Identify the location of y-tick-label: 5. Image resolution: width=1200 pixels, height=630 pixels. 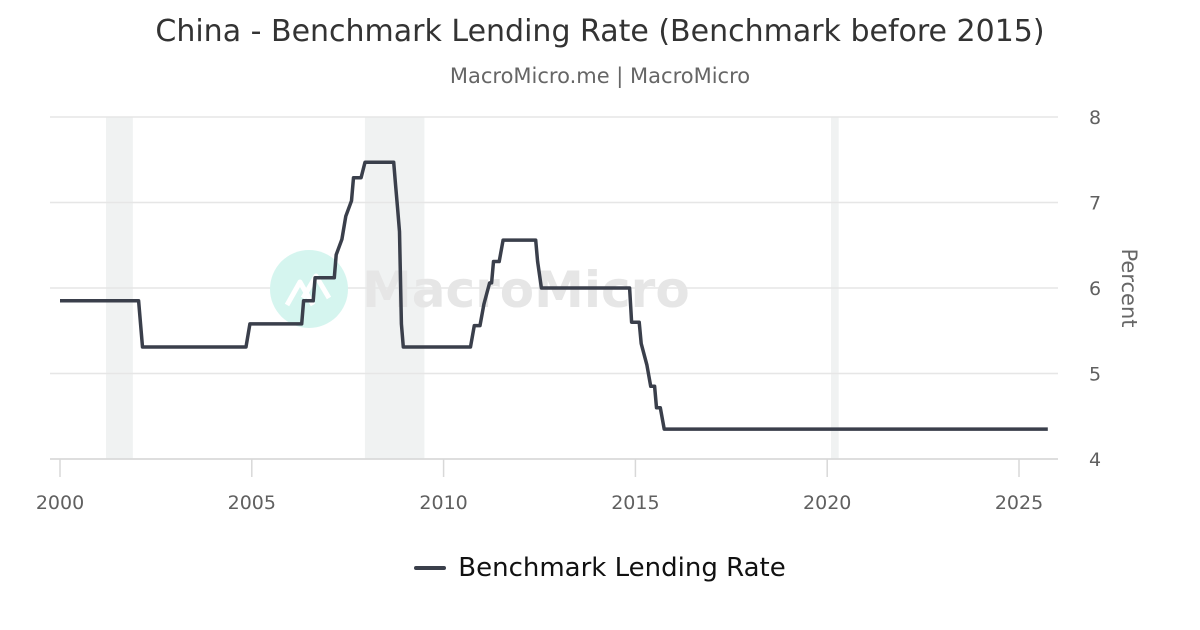
(1095, 375).